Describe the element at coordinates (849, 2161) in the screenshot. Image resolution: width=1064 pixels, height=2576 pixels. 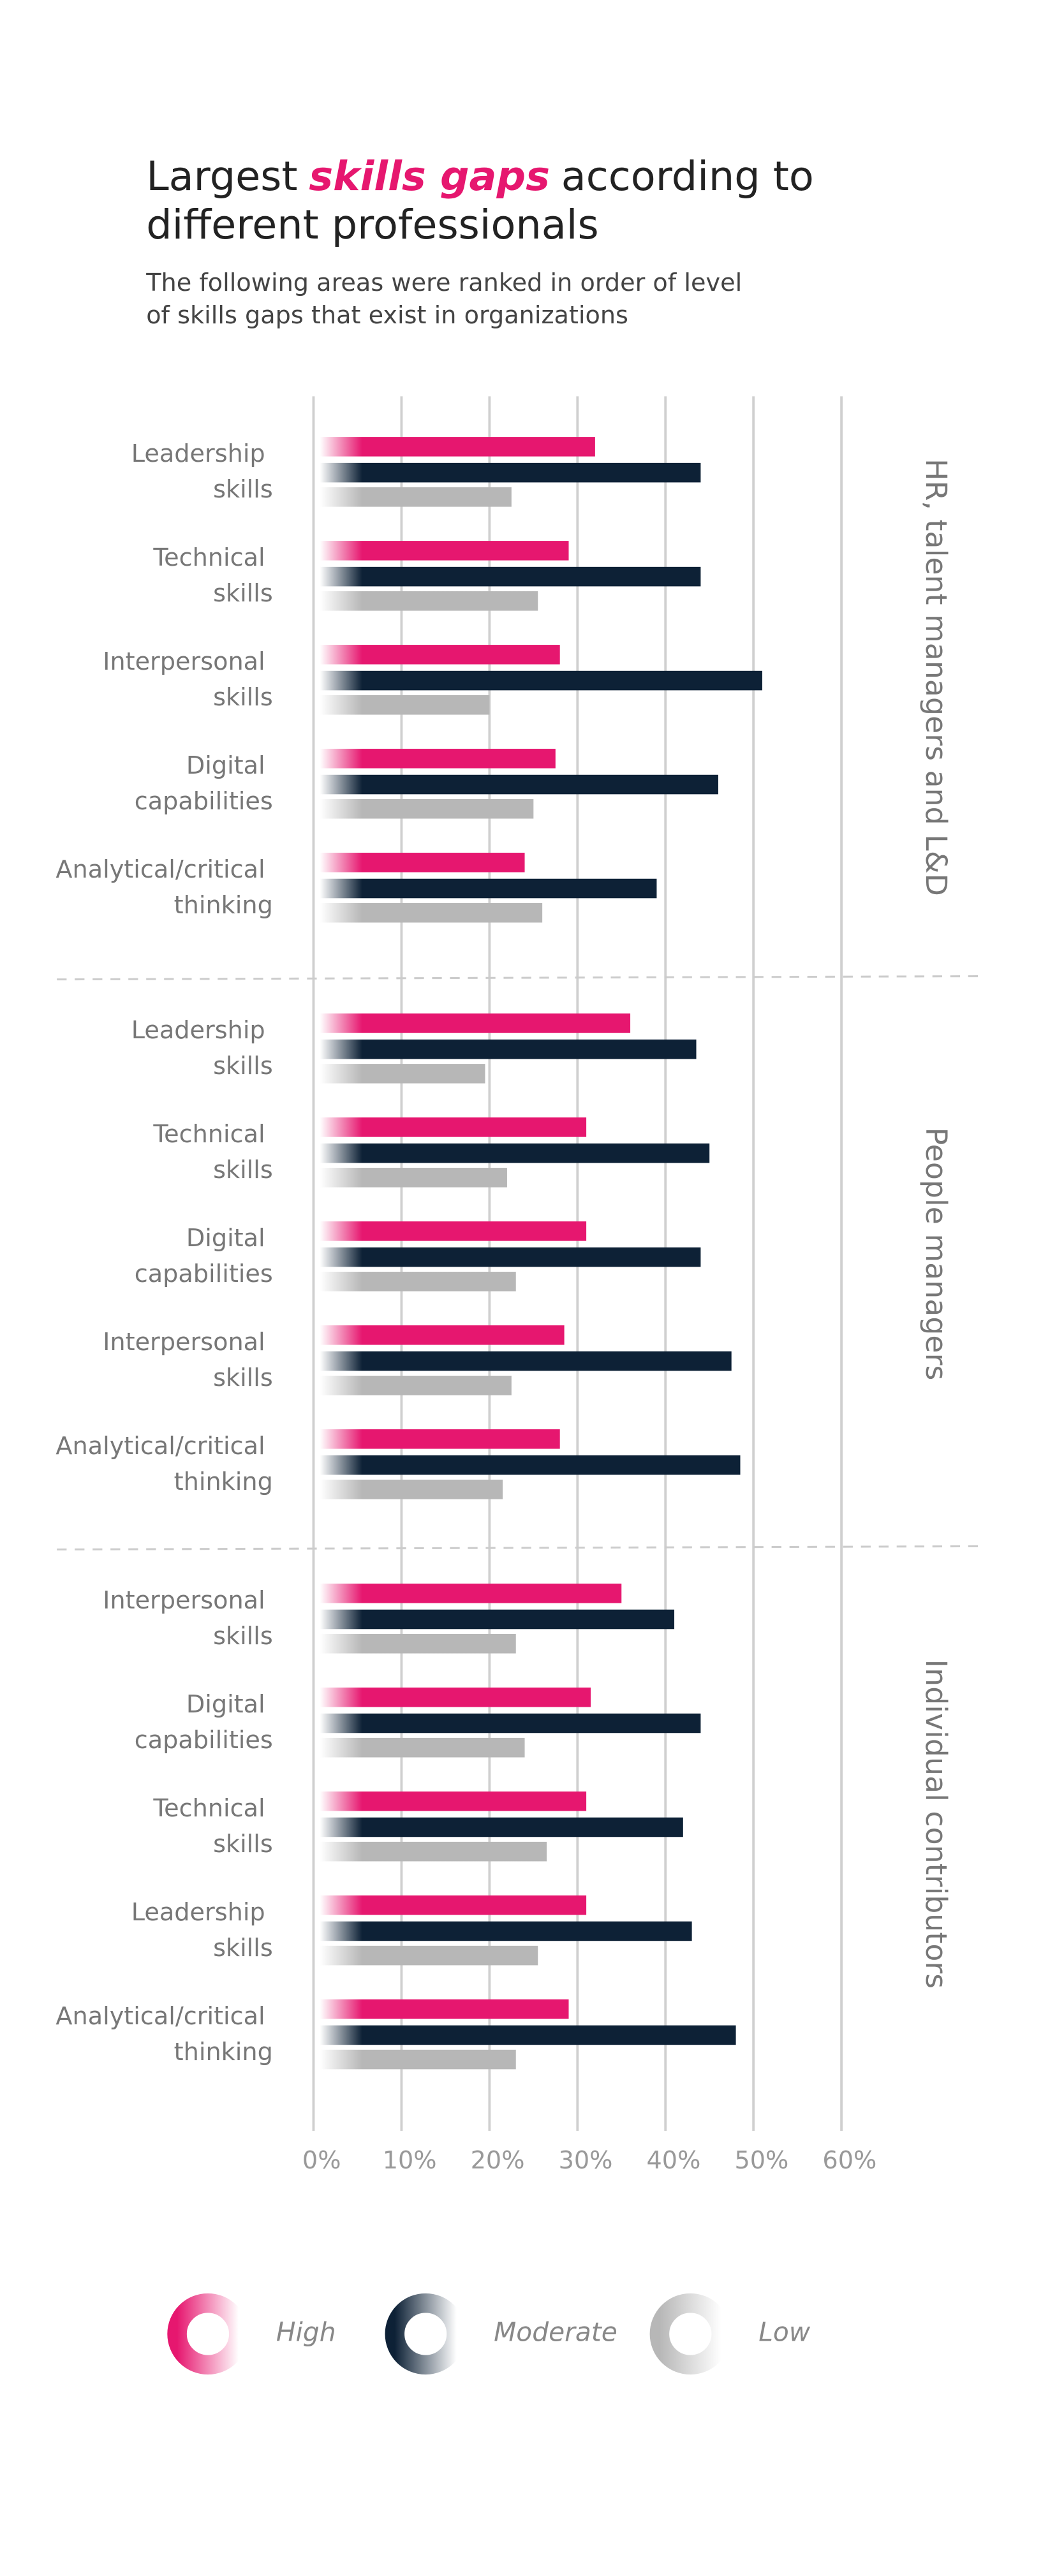
I see `x-tick-label: 60%` at that location.